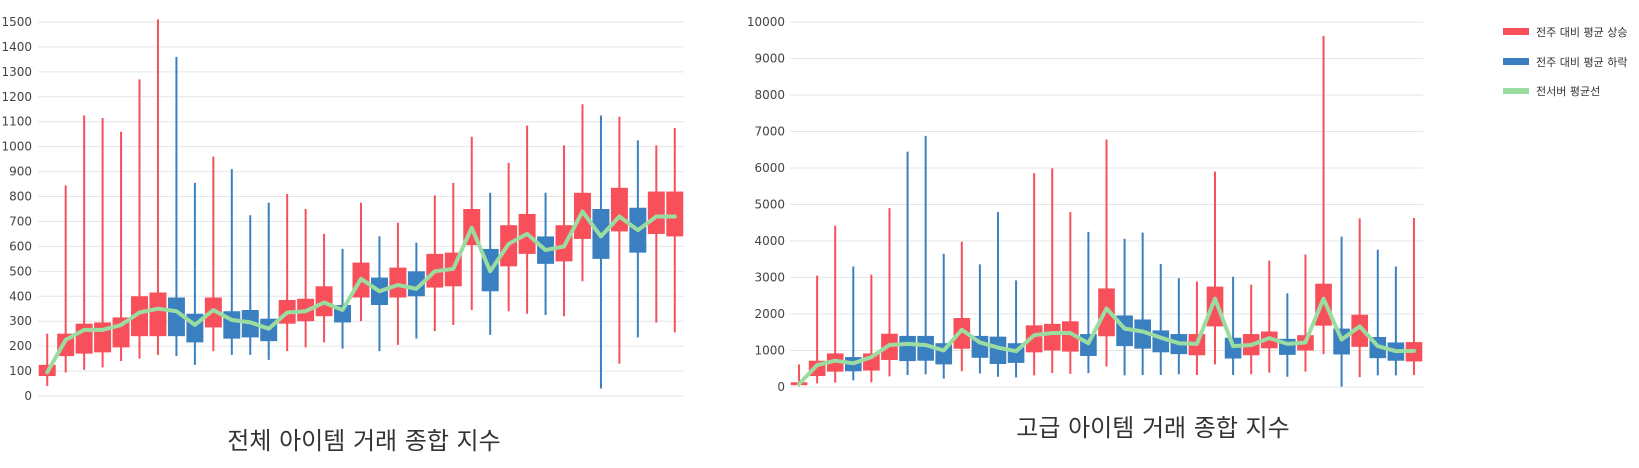  Describe the element at coordinates (766, 22) in the screenshot. I see `y-tick-label: 10000` at that location.